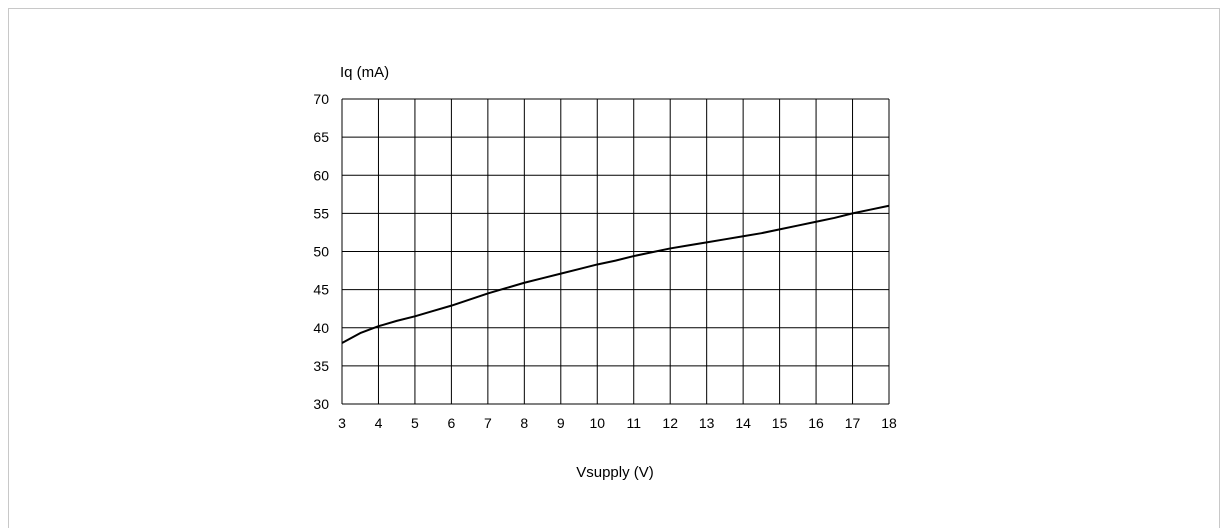  What do you see at coordinates (889, 423) in the screenshot?
I see `x-tick-label: 18` at bounding box center [889, 423].